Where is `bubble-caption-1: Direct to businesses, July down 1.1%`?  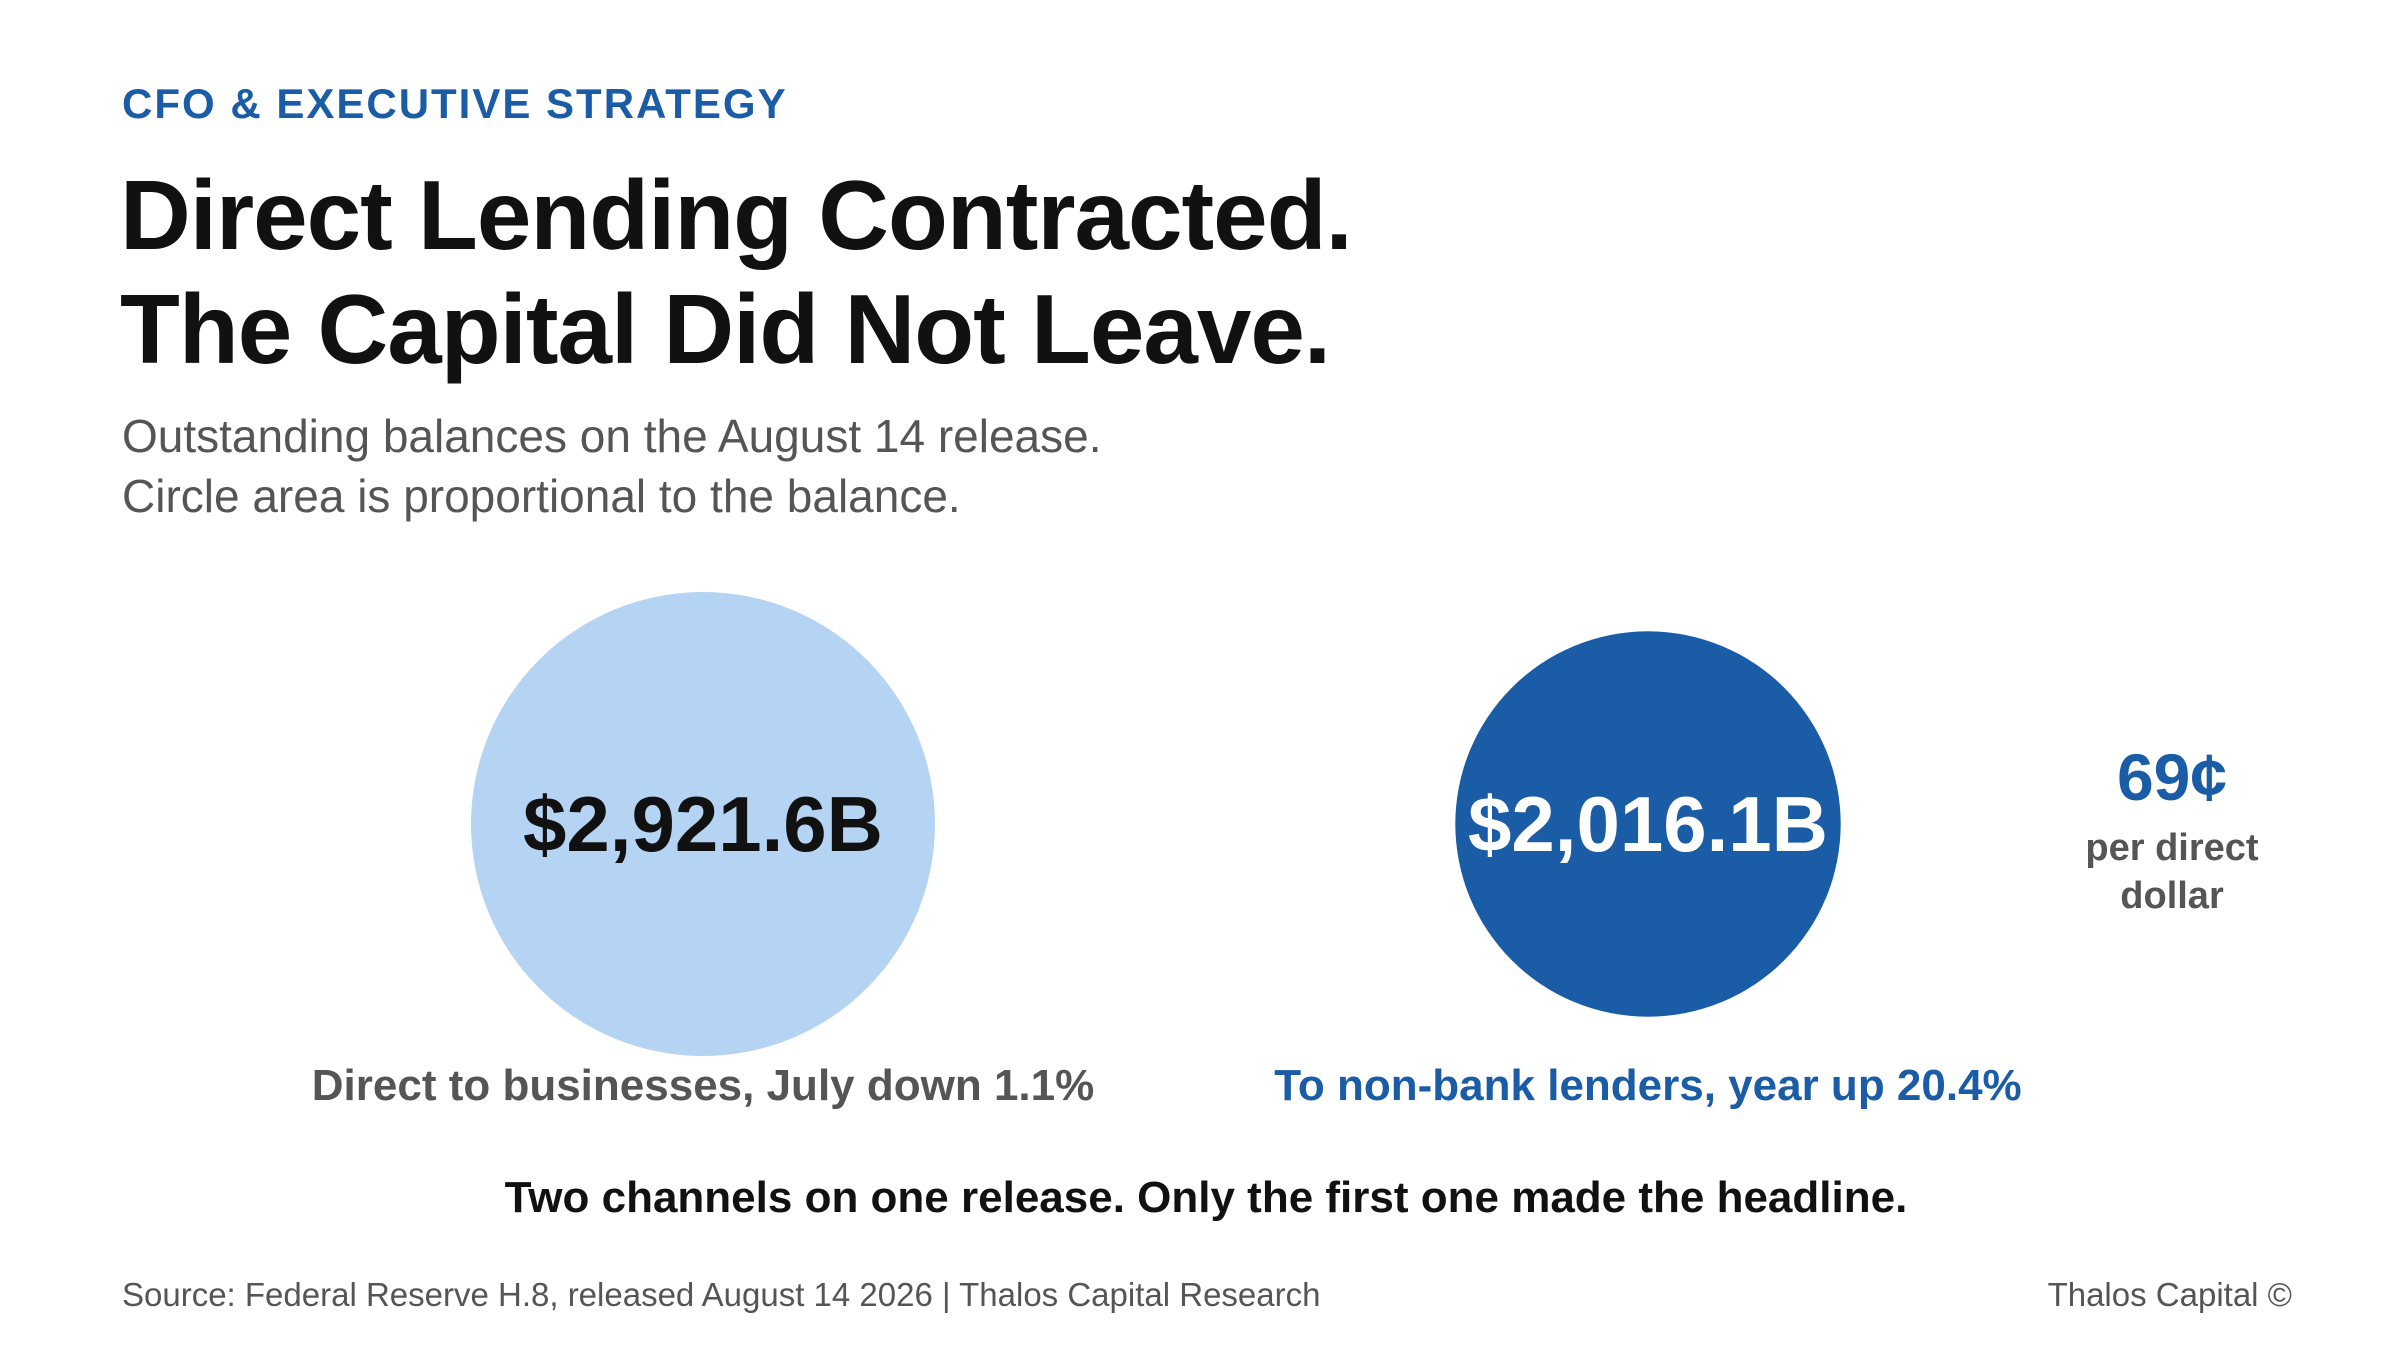 bubble-caption-1: Direct to businesses, July down 1.1% is located at coordinates (703, 1085).